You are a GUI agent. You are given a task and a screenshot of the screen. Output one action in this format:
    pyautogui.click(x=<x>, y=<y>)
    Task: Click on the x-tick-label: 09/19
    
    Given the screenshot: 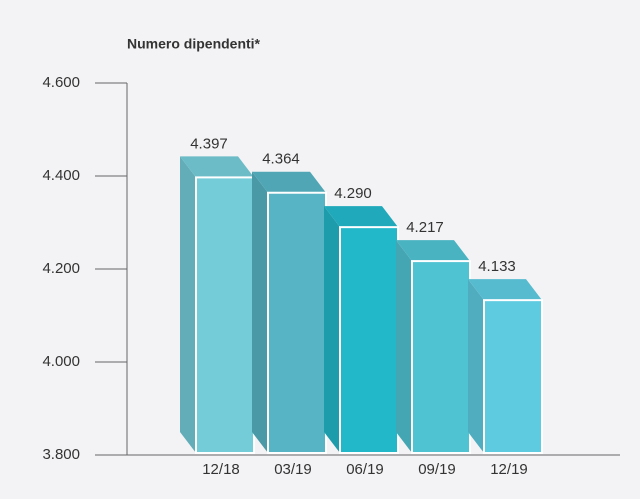 What is the action you would take?
    pyautogui.click(x=437, y=469)
    